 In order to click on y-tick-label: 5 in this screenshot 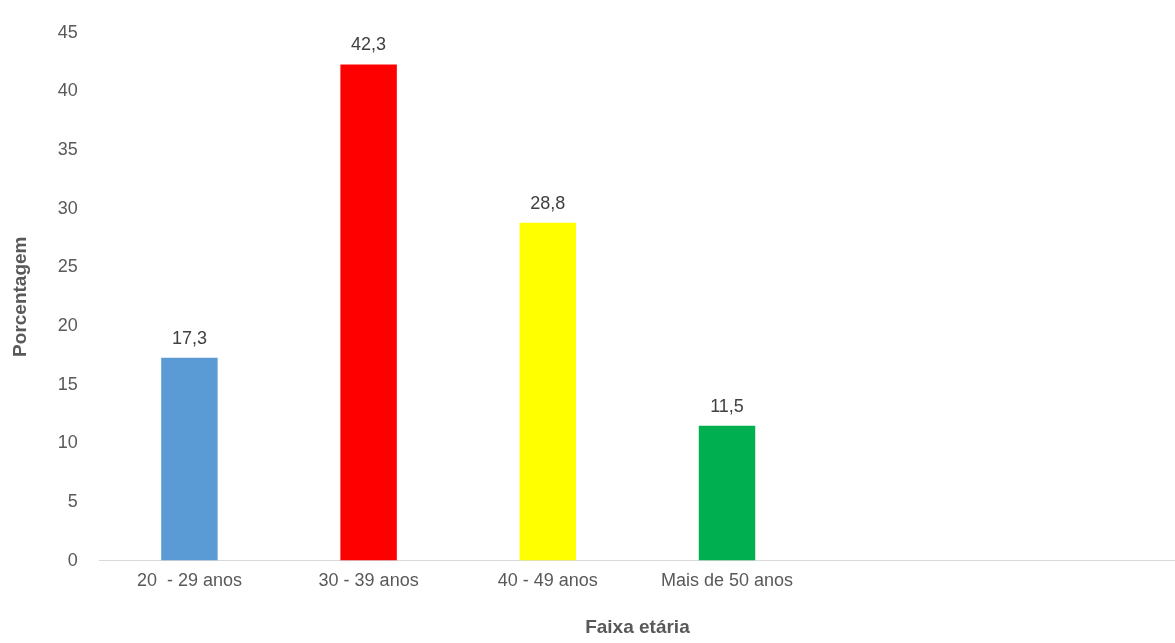, I will do `click(72, 500)`.